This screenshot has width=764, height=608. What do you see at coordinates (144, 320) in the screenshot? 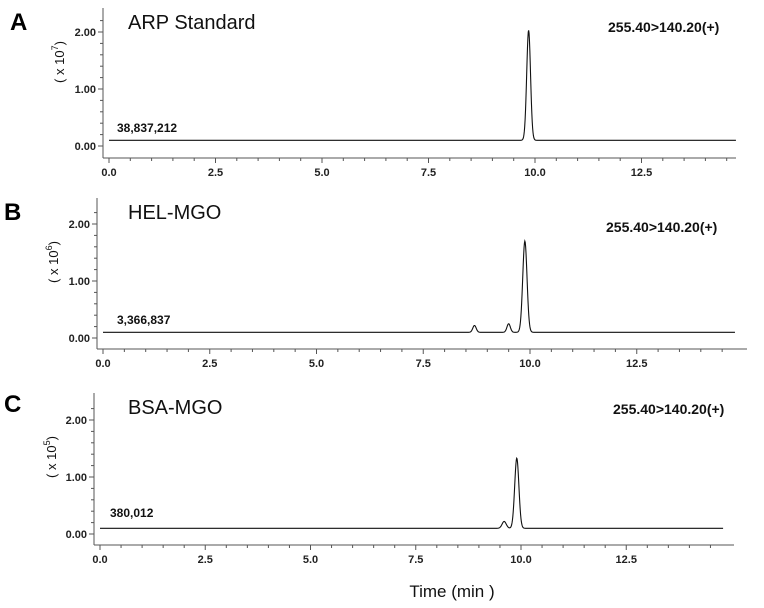
I see `peak-area-label: 3,366,837` at bounding box center [144, 320].